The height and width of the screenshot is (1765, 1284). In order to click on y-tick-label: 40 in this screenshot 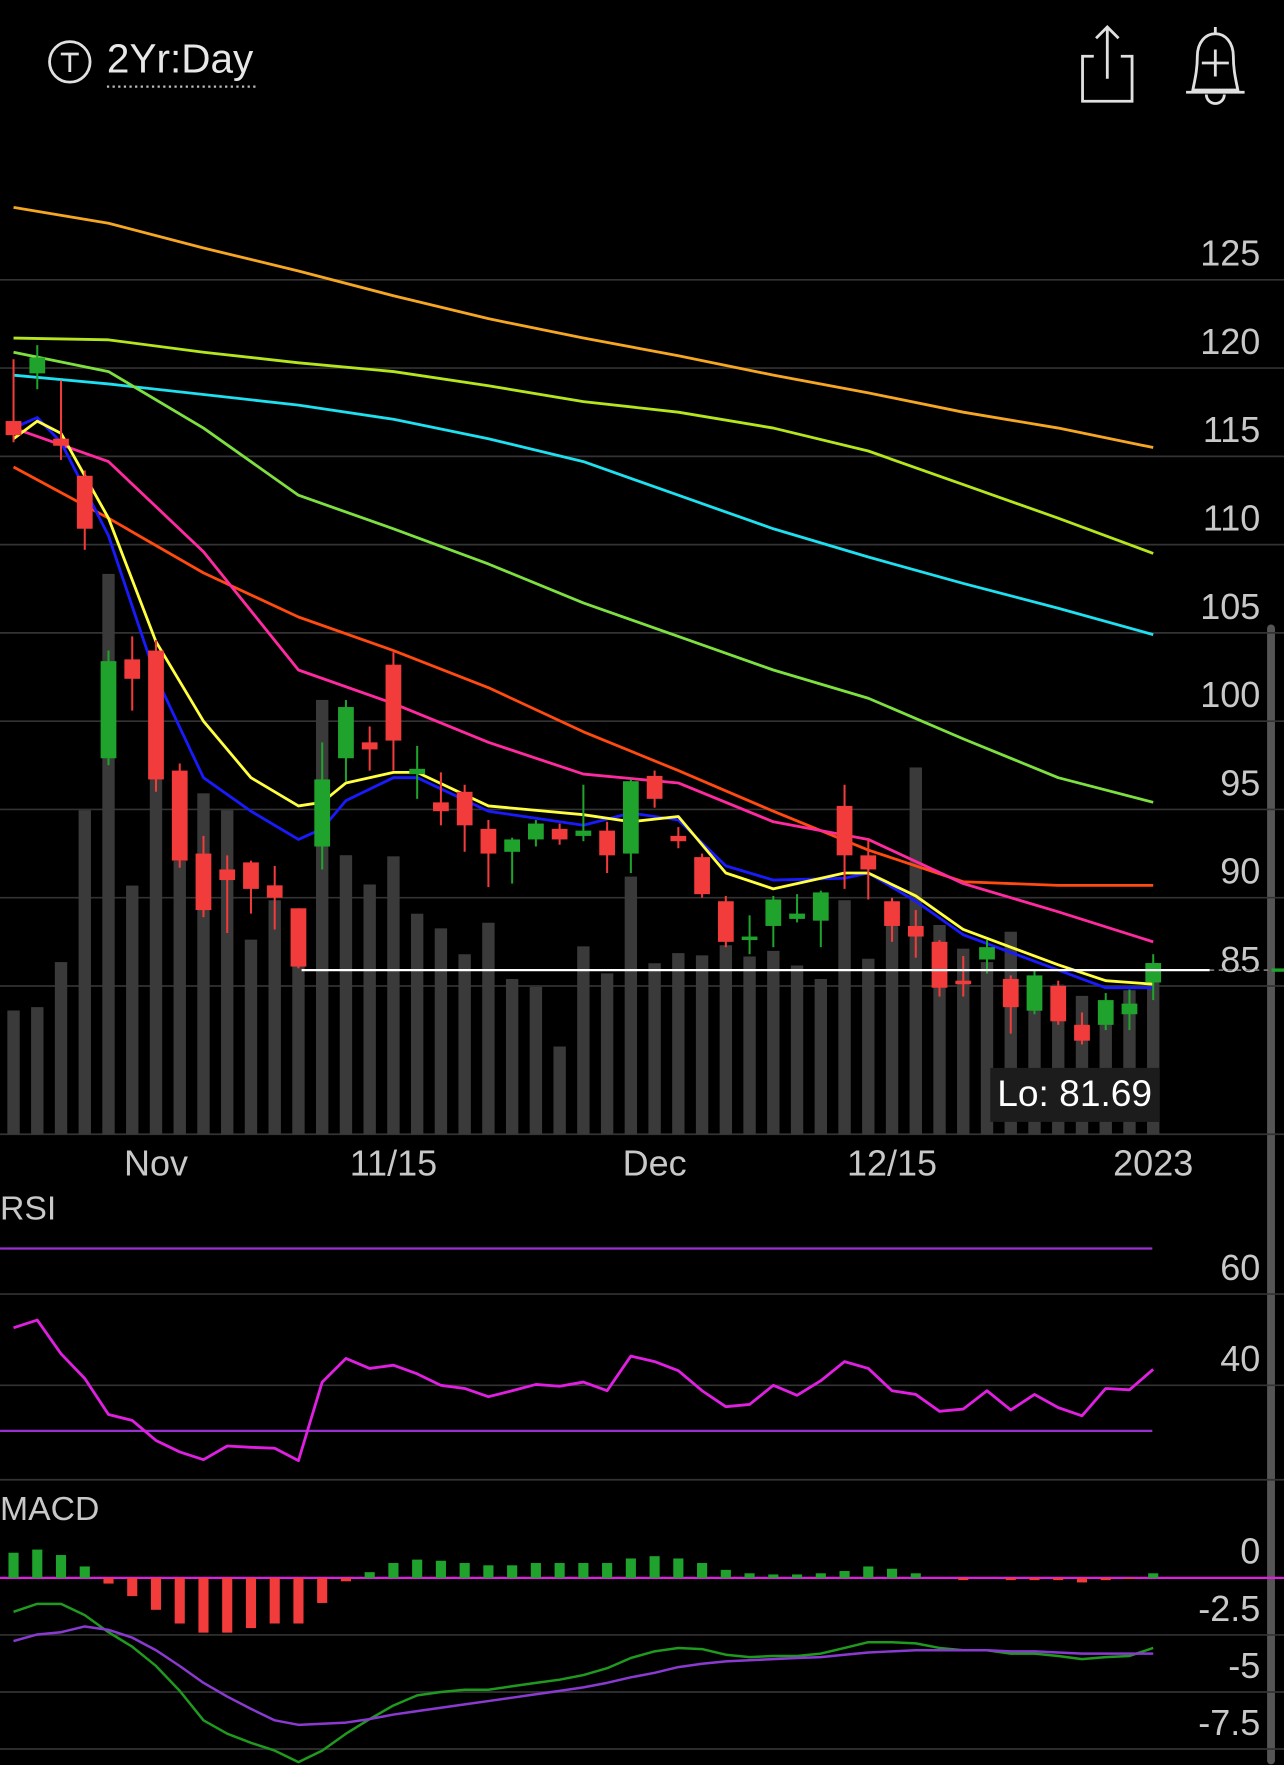, I will do `click(1240, 1358)`.